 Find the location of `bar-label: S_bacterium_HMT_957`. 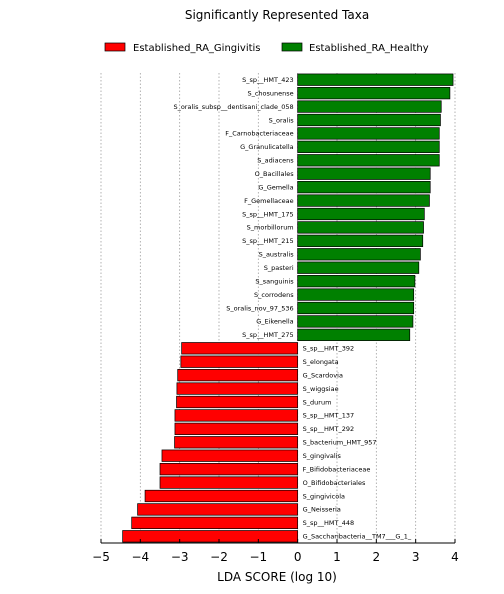

bar-label: S_bacterium_HMT_957 is located at coordinates (340, 443).